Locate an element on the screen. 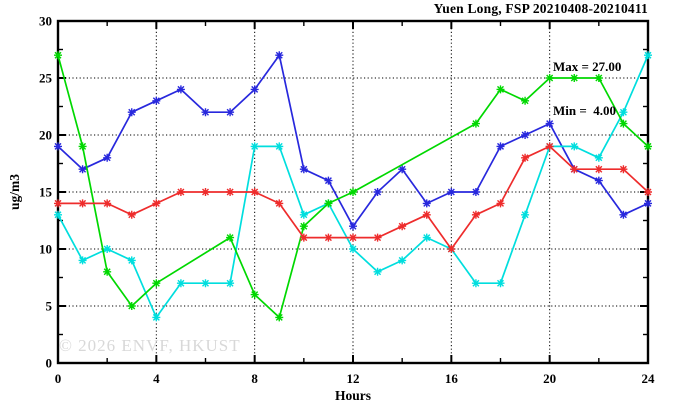 This screenshot has width=674, height=409. x-axis-label: Hours is located at coordinates (352, 395).